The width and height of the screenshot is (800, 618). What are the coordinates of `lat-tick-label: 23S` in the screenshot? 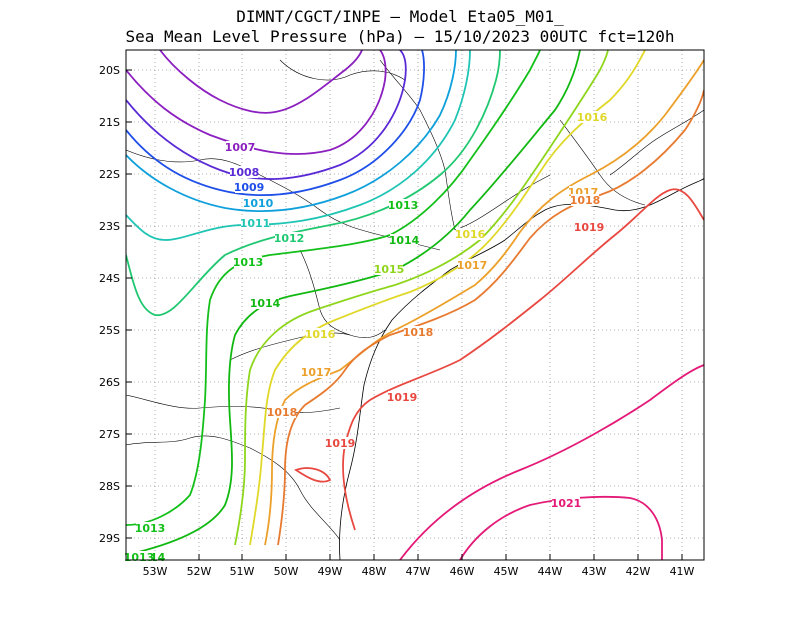 It's located at (109, 226).